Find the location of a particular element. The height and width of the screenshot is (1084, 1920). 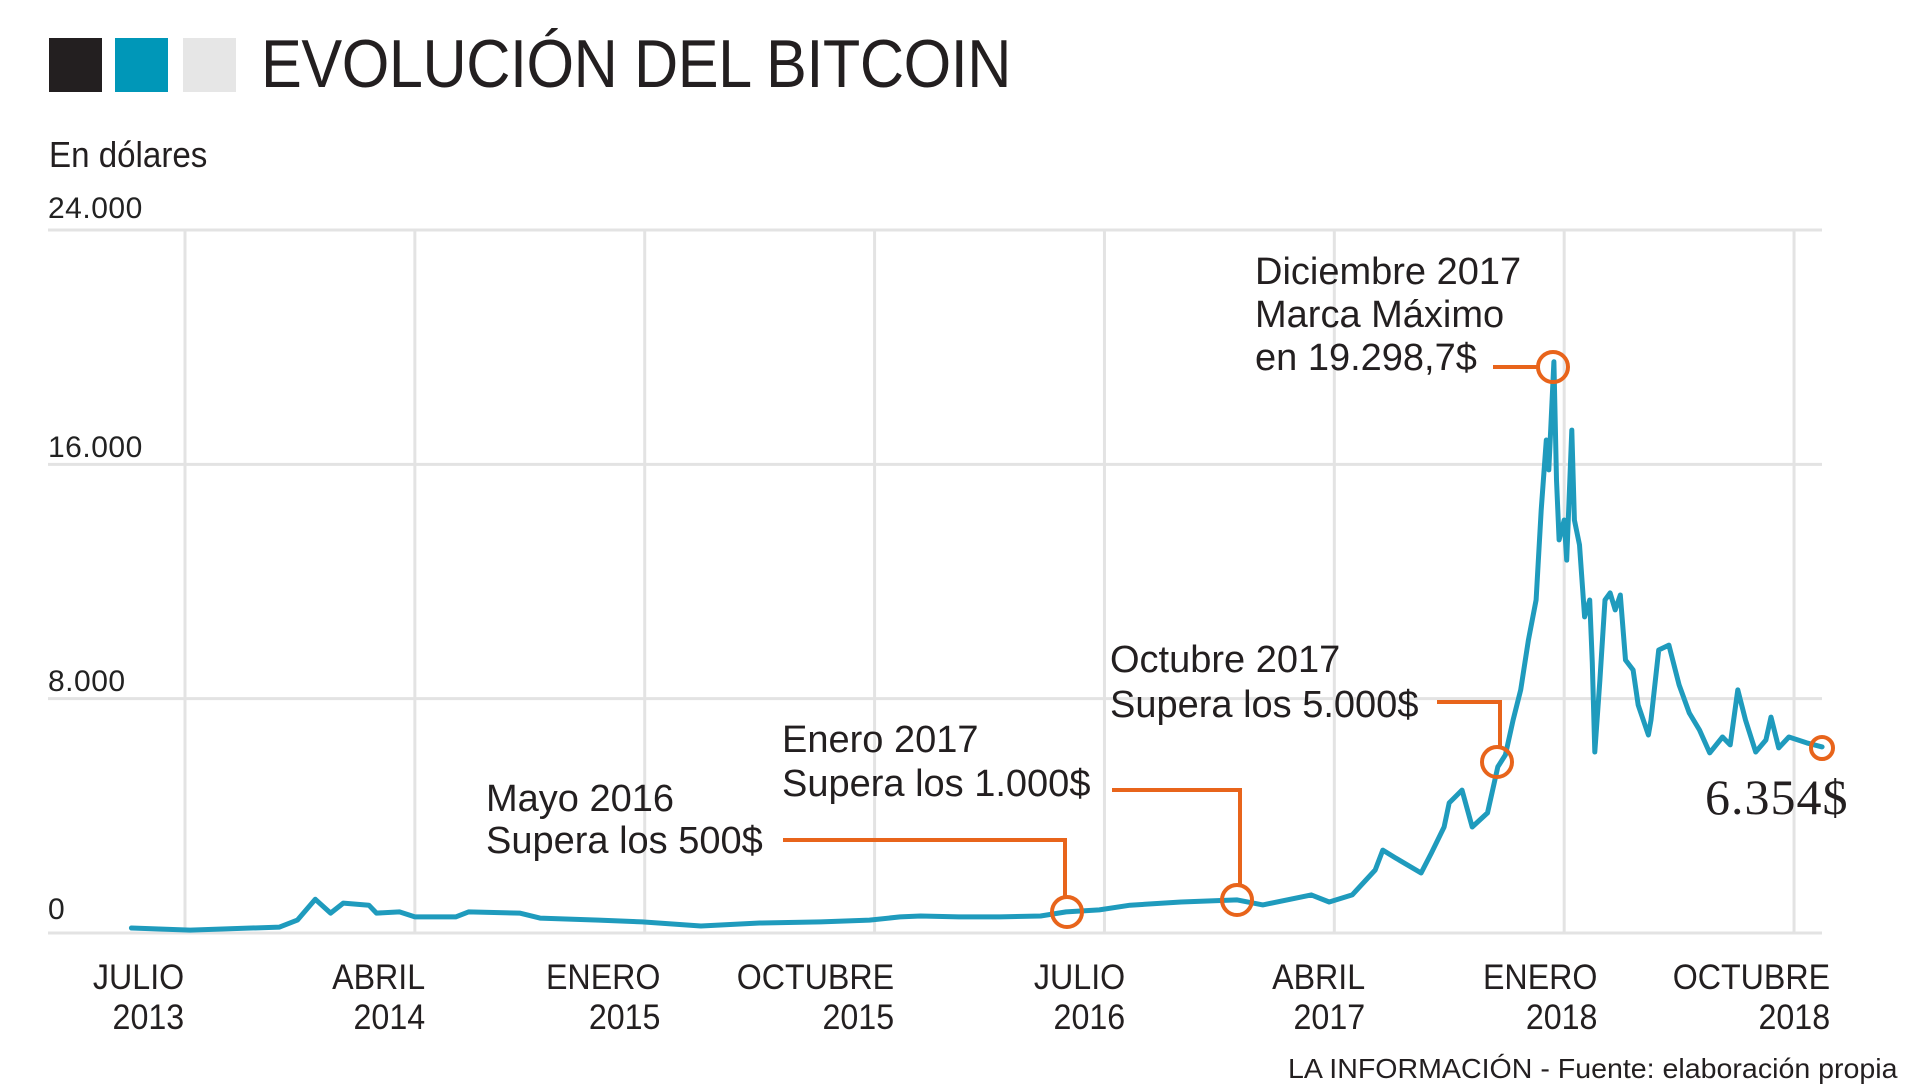

x-tick-apr-2014: ABRIL 2014 is located at coordinates (378, 997).